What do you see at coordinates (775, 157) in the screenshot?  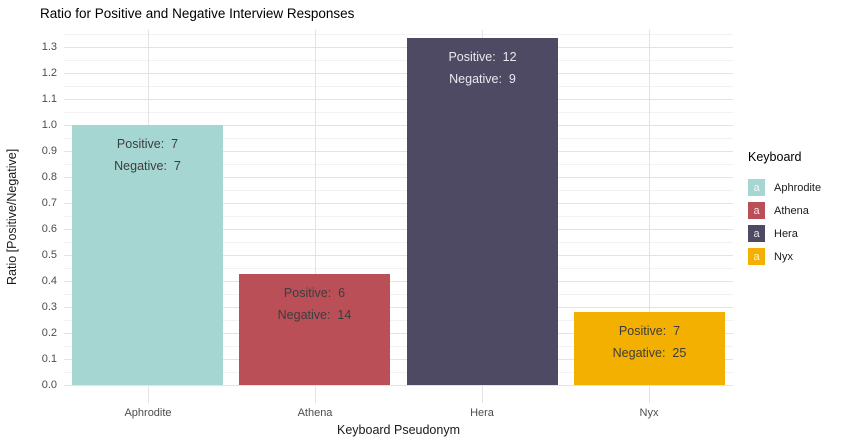 I see `legend-title: Keyboard` at bounding box center [775, 157].